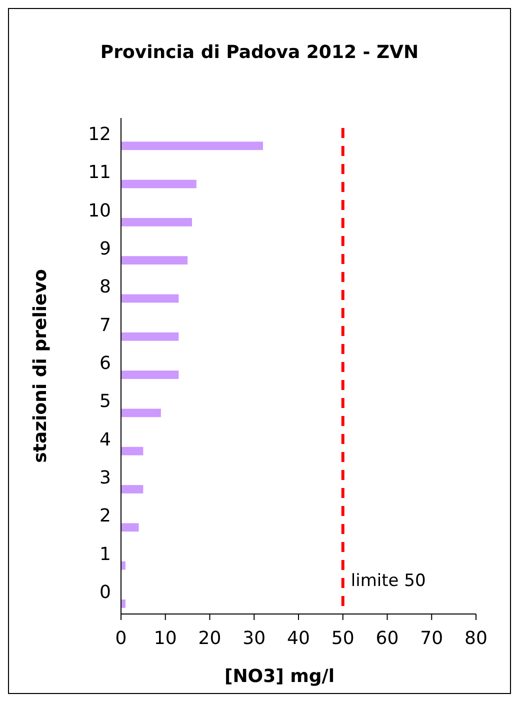 Image resolution: width=519 pixels, height=702 pixels. Describe the element at coordinates (387, 638) in the screenshot. I see `x-tick-label: 60` at that location.